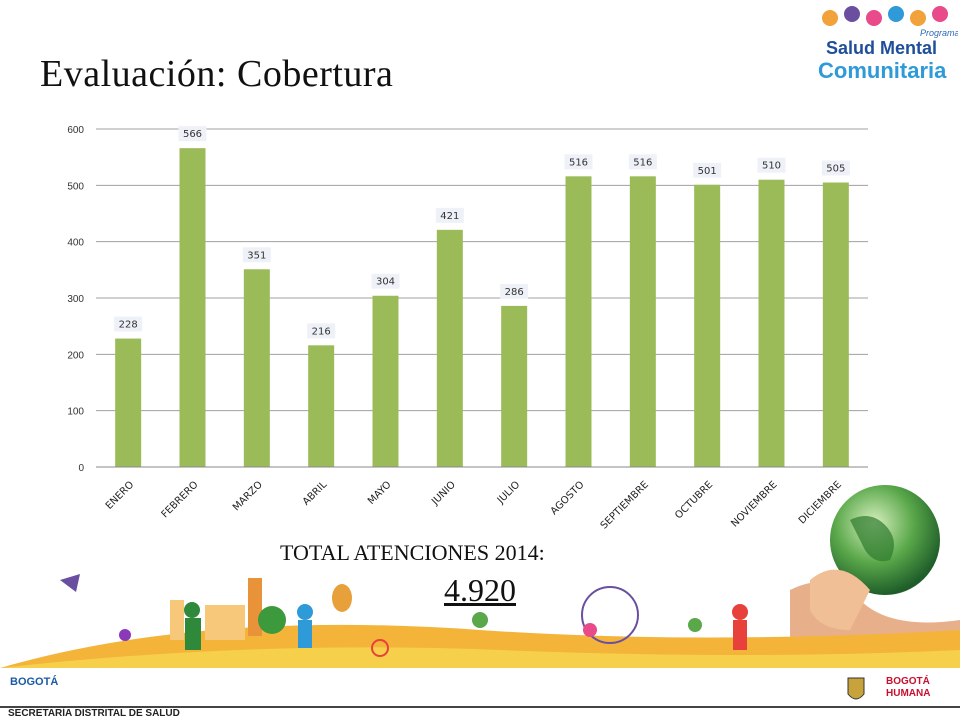 This screenshot has width=960, height=720. What do you see at coordinates (939, 33) in the screenshot?
I see `logo-line1: Programa` at bounding box center [939, 33].